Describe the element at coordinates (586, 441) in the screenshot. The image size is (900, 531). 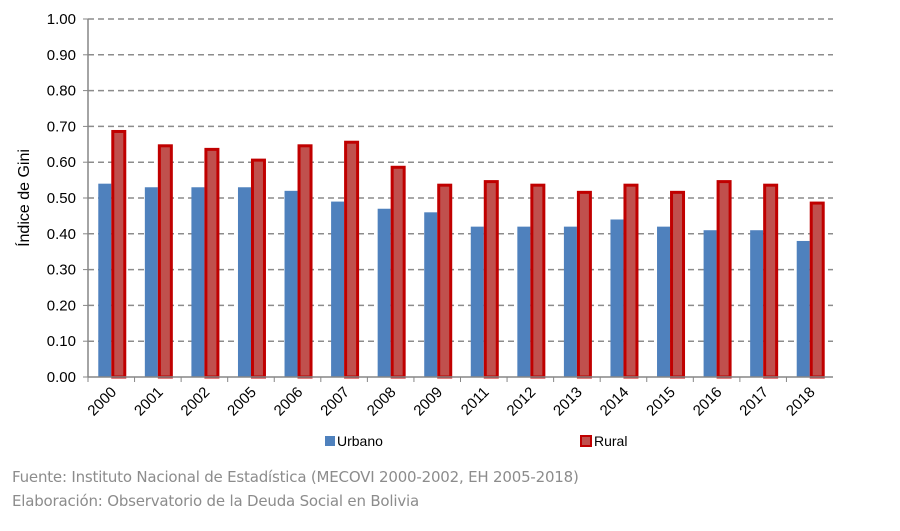
I see `legend-swatch-rural` at that location.